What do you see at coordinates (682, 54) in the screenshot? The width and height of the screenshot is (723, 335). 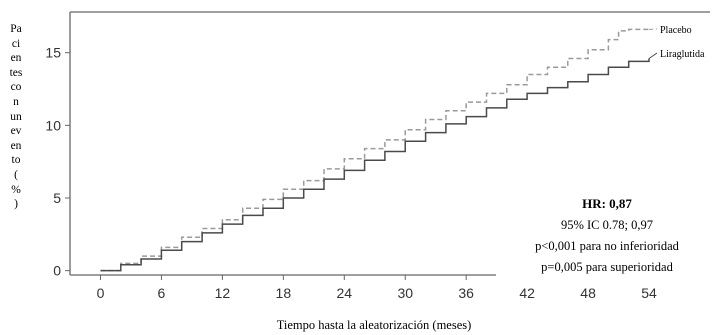 I see `series-label-liraglutida: Liraglutida` at bounding box center [682, 54].